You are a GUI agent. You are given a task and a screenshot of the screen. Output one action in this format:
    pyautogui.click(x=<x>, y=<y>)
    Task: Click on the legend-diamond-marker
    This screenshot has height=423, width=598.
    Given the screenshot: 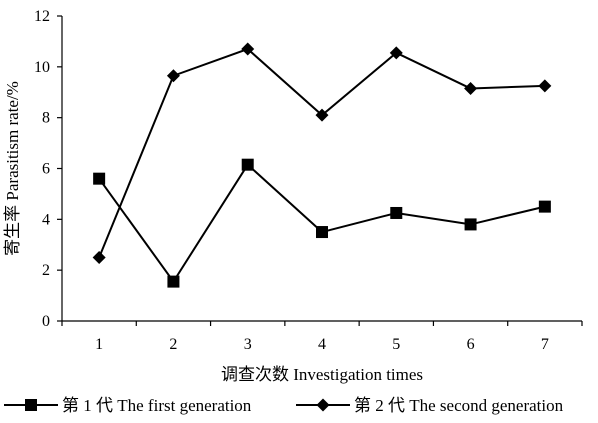 What is the action you would take?
    pyautogui.click(x=323, y=405)
    